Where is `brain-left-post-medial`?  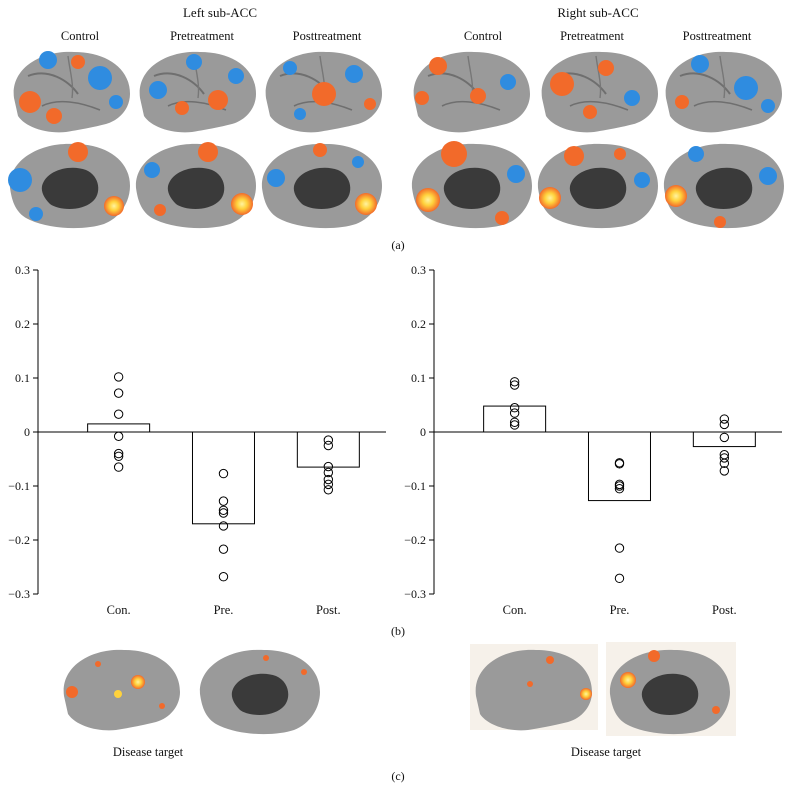
brain-left-post-medial is located at coordinates (321, 186).